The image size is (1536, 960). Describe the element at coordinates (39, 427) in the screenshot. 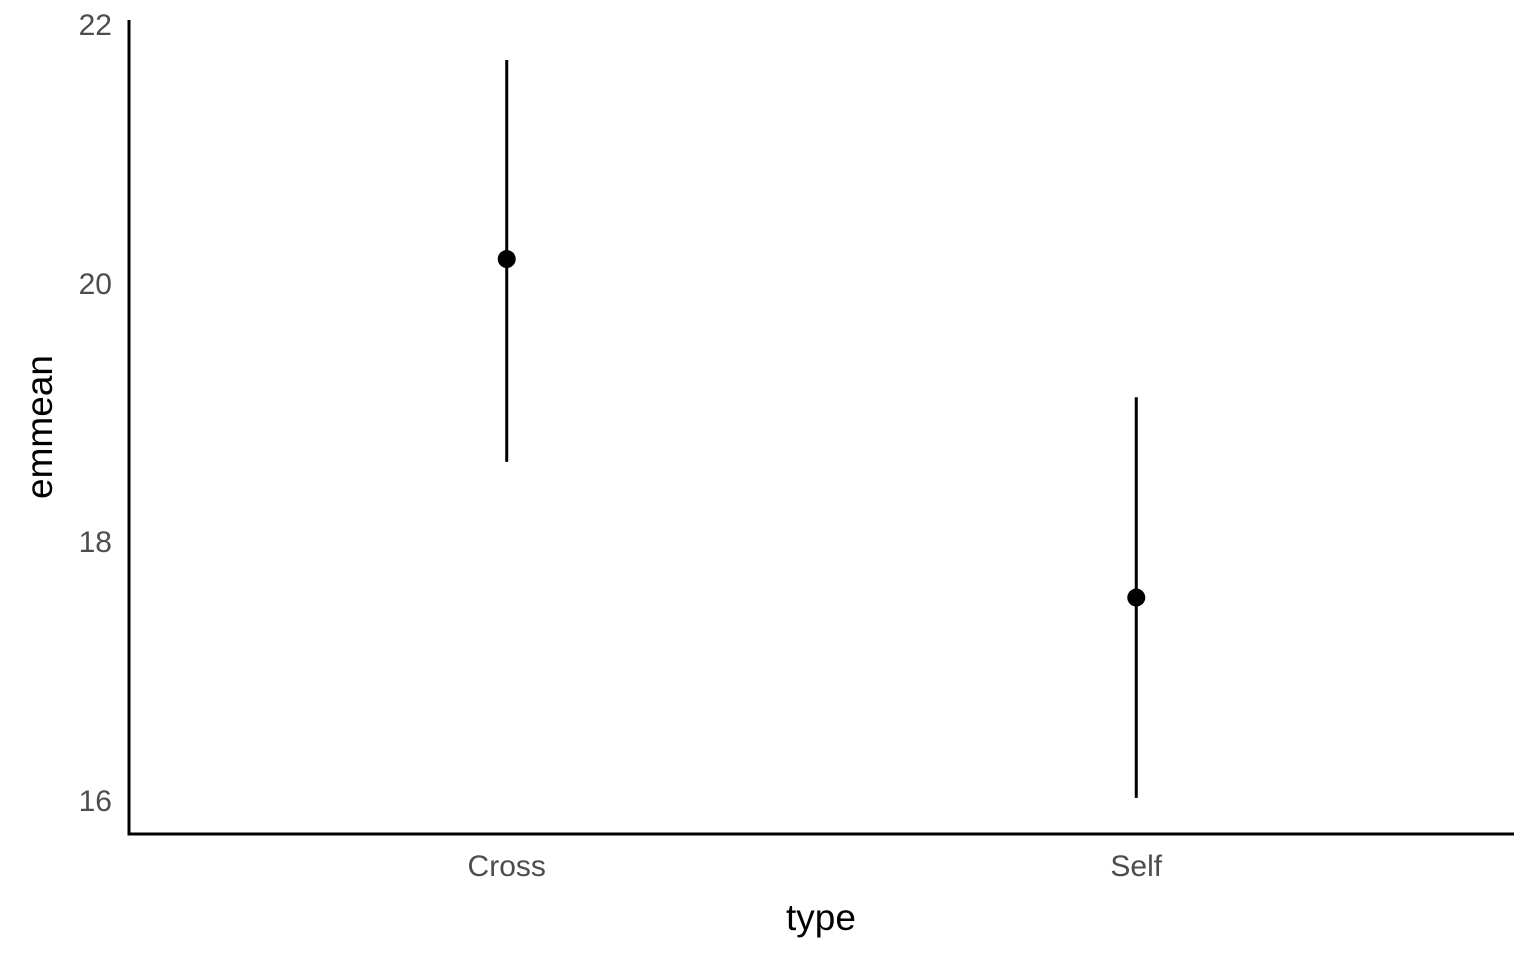

I see `y-axis-title: emmean` at that location.